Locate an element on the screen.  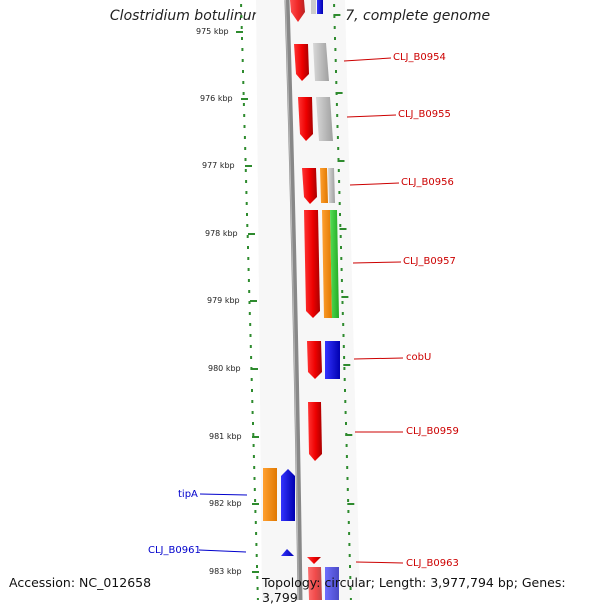
gene-label: cobU is located at coordinates (418, 357).